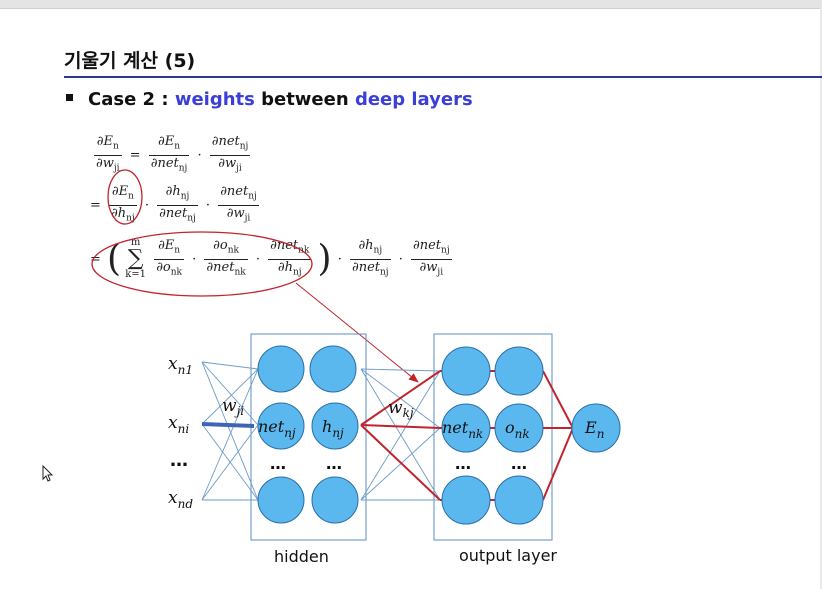  What do you see at coordinates (411, 4) in the screenshot?
I see `window-top-bar` at bounding box center [411, 4].